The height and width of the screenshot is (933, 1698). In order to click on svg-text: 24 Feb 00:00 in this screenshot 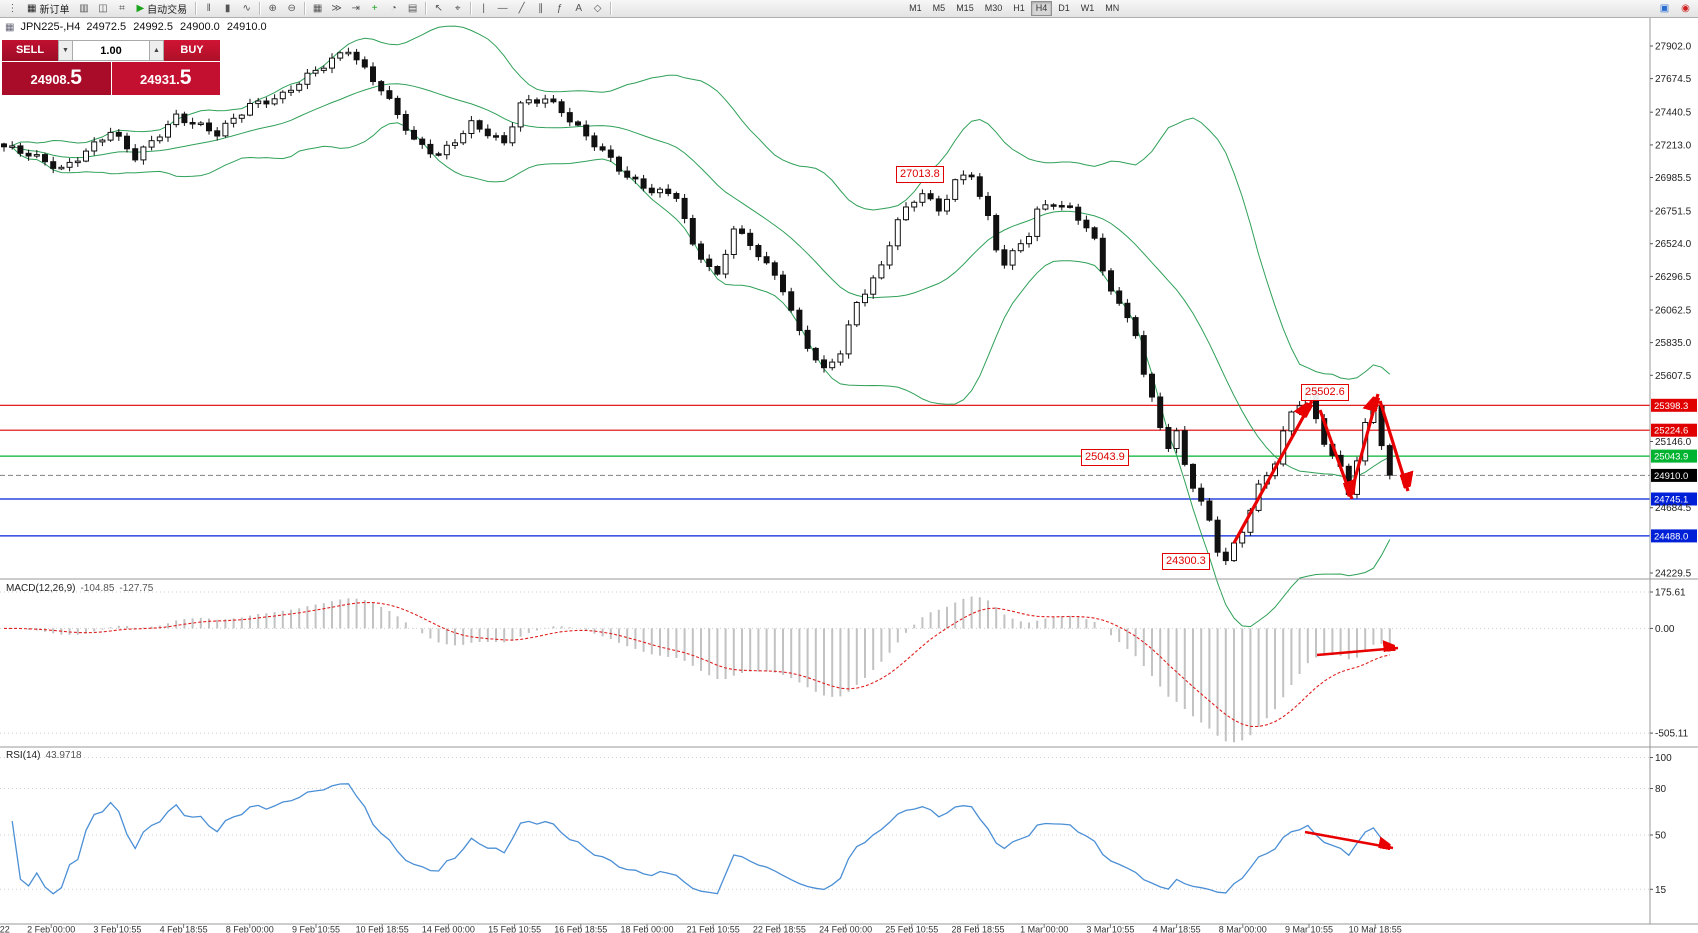, I will do `click(845, 929)`.